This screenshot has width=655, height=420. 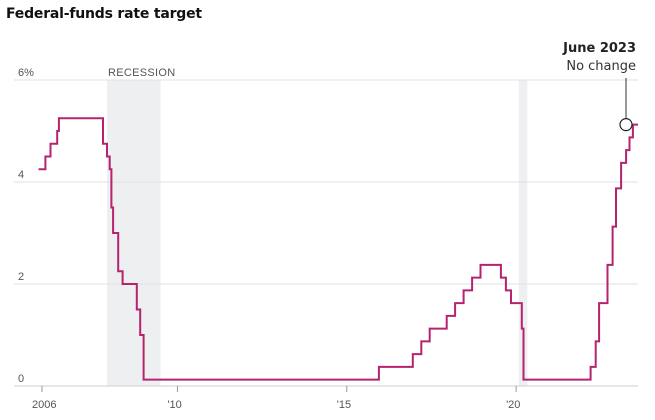 What do you see at coordinates (601, 66) in the screenshot?
I see `annotation-subtitle: No change` at bounding box center [601, 66].